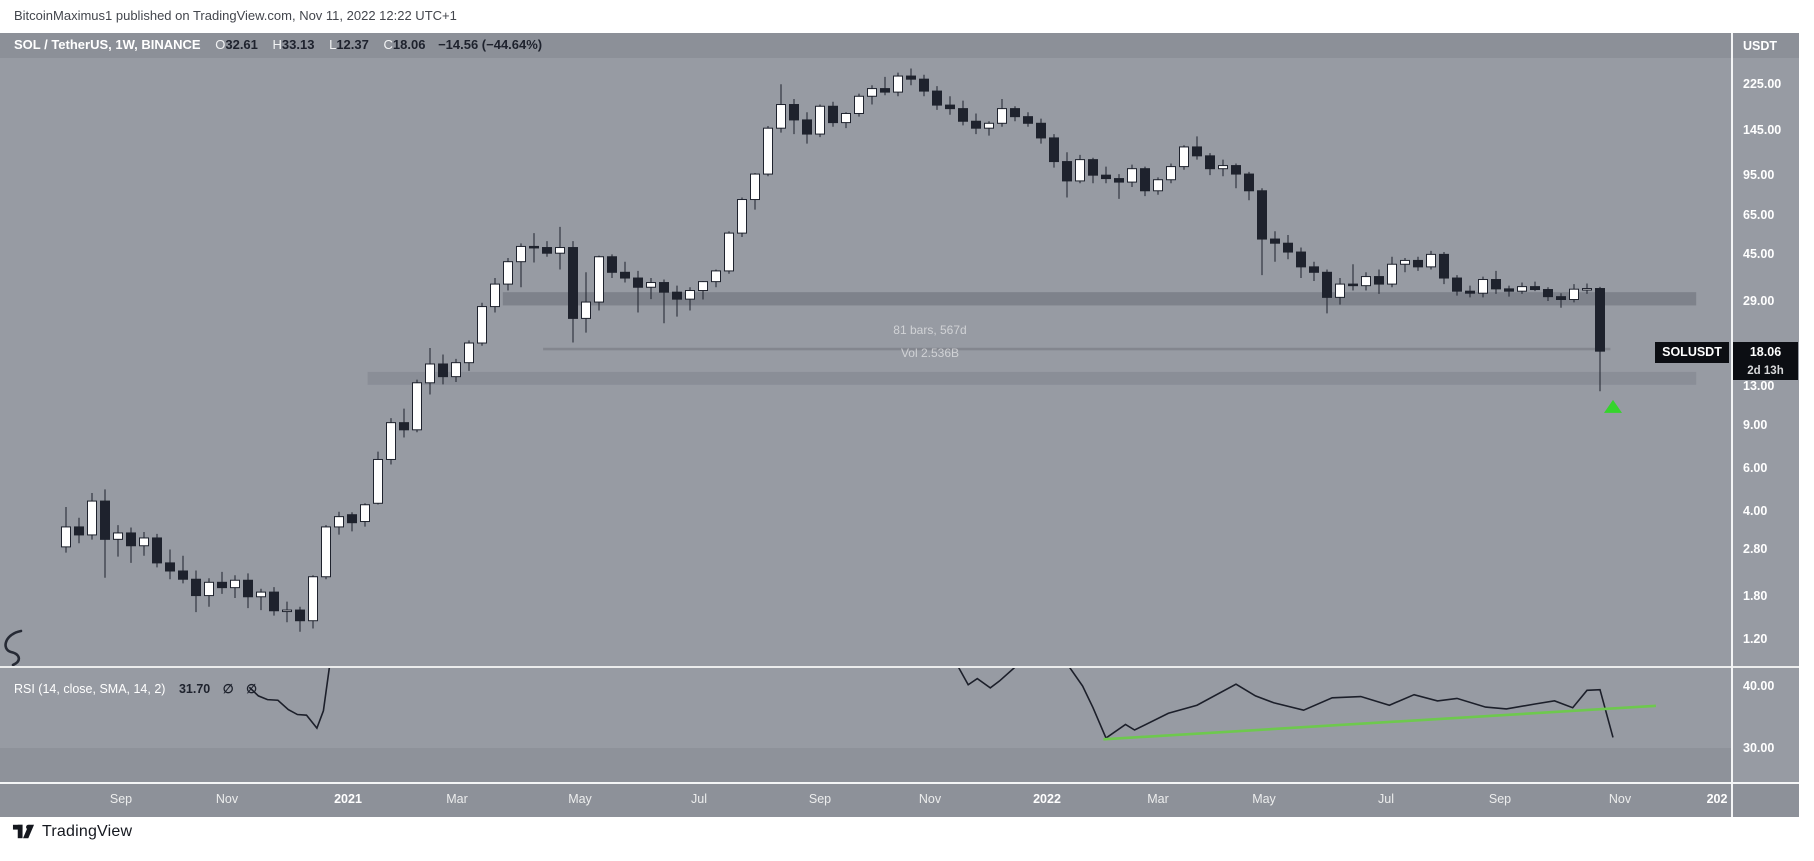  What do you see at coordinates (899, 667) in the screenshot?
I see `pane-separator` at bounding box center [899, 667].